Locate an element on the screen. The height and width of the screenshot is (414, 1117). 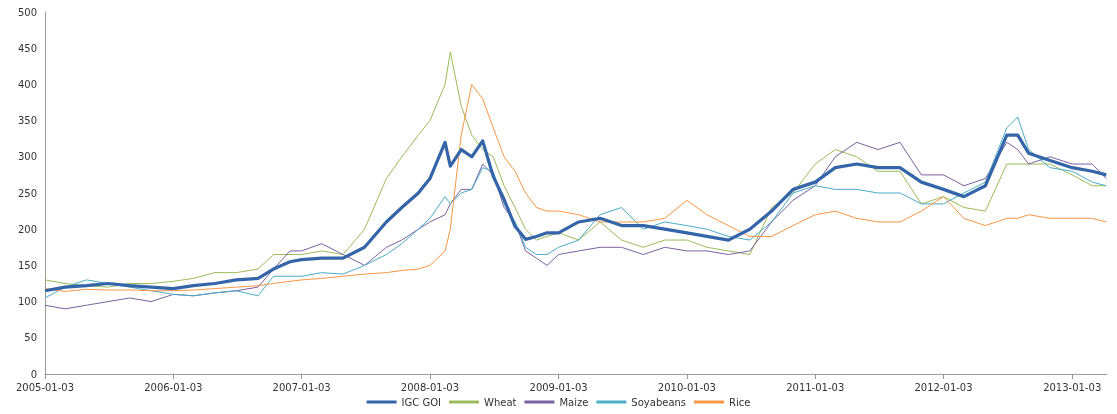
x-tick-label: 2010-01-03 is located at coordinates (686, 387).